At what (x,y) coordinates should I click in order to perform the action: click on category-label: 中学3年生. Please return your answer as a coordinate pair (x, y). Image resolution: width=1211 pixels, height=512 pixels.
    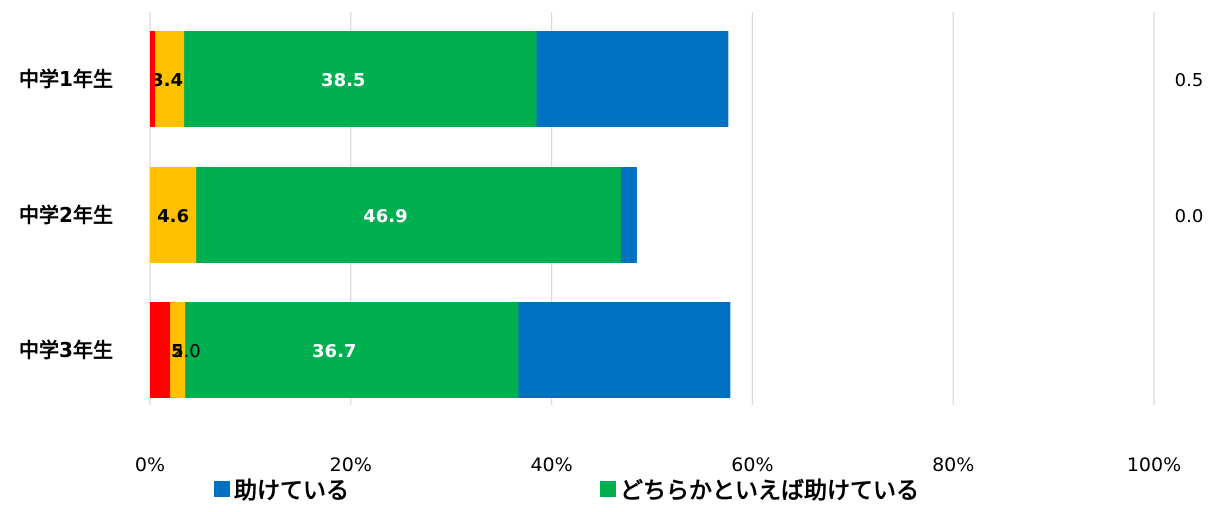
    Looking at the image, I should click on (66, 350).